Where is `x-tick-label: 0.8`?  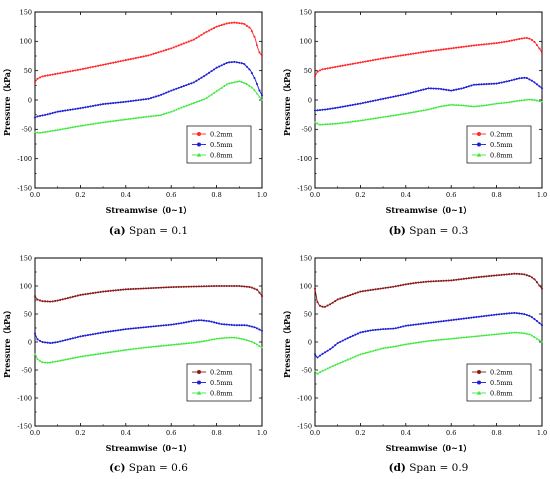
x-tick-label: 0.8 is located at coordinates (216, 433).